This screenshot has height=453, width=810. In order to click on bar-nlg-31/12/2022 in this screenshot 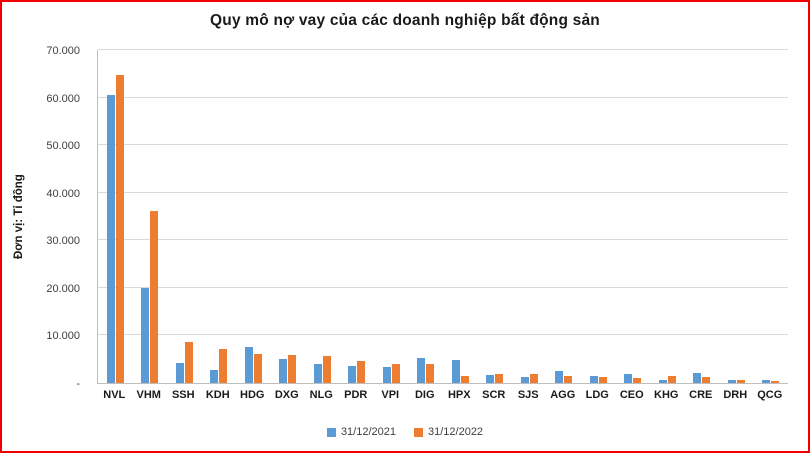, I will do `click(326, 369)`.